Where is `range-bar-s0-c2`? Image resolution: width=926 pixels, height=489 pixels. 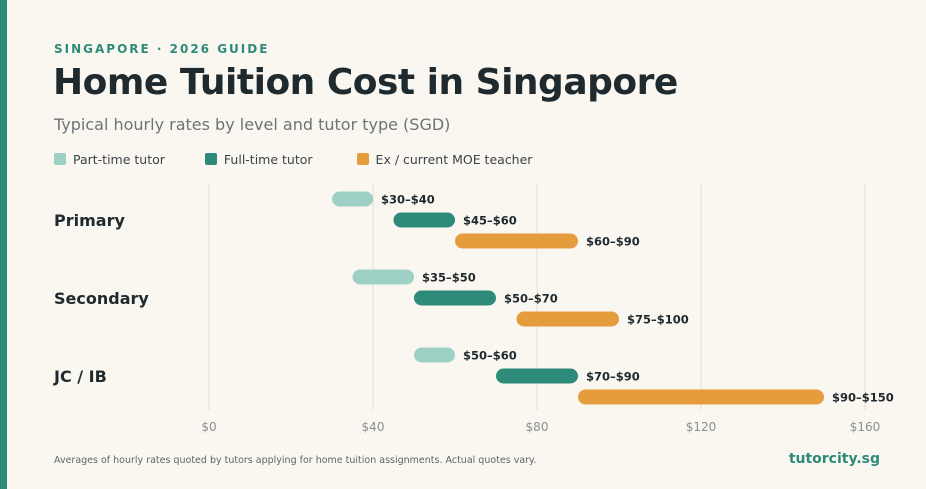
range-bar-s0-c2 is located at coordinates (434, 355).